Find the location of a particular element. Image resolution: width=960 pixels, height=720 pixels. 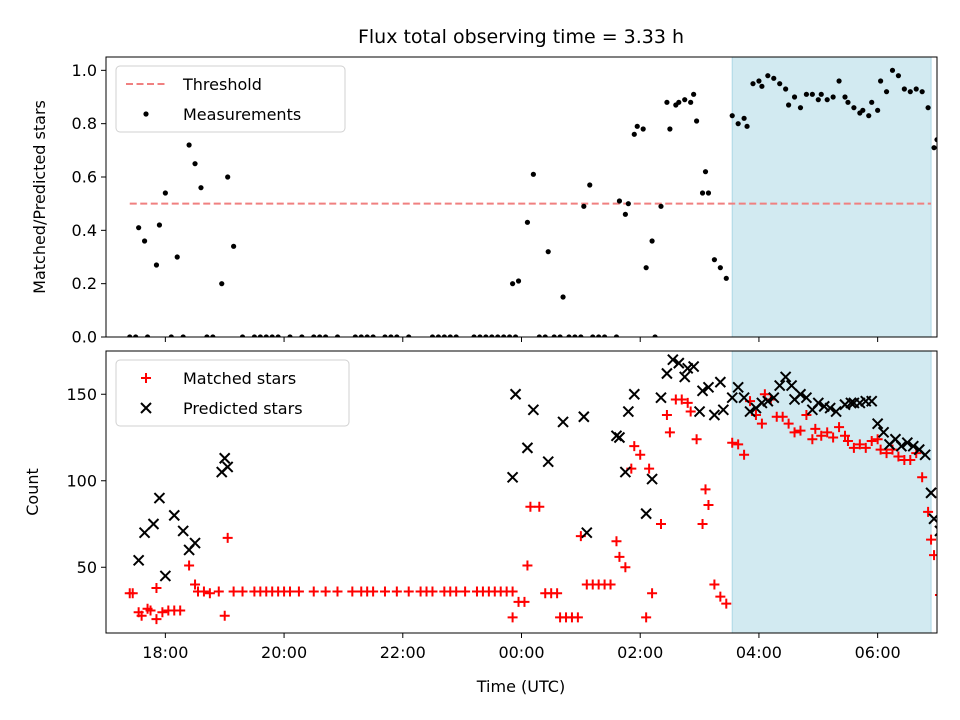

top-shaded-span is located at coordinates (831, 197).